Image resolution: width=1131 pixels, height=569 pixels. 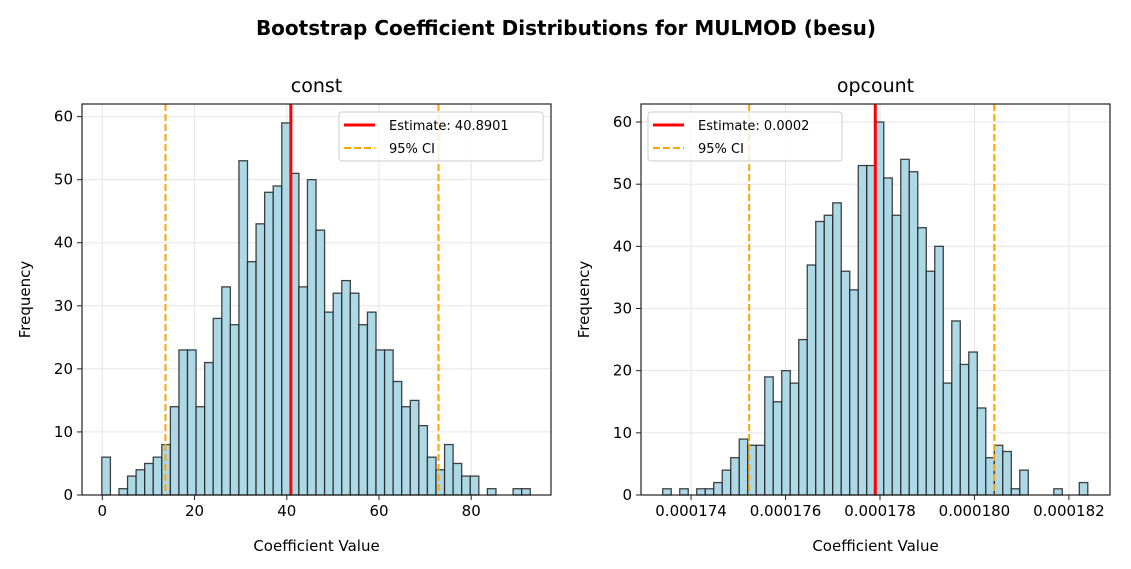 What do you see at coordinates (880, 511) in the screenshot?
I see `x-tick-label: 0.000178` at bounding box center [880, 511].